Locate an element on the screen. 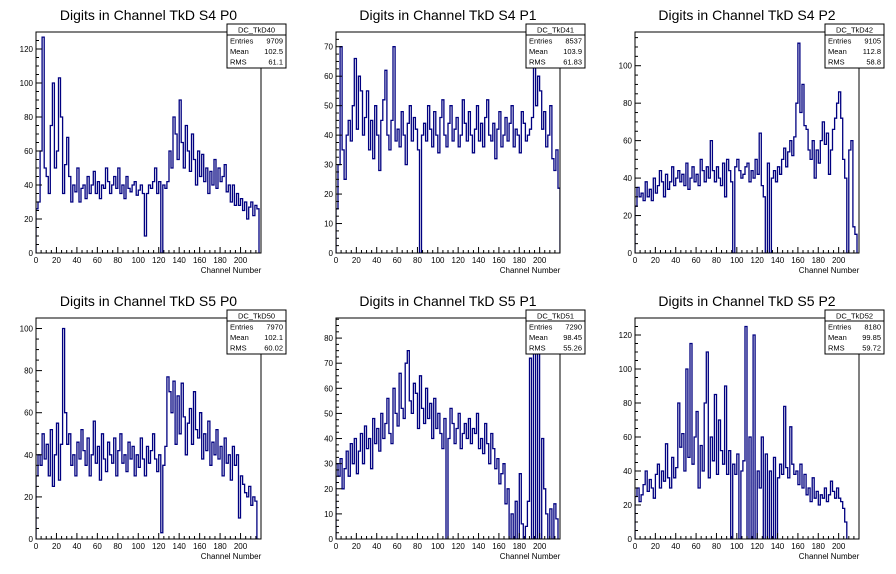  stats-box: DC_TkD50 Entries 7970 Mean 102.1 RMS 60.02 is located at coordinates (256, 332).